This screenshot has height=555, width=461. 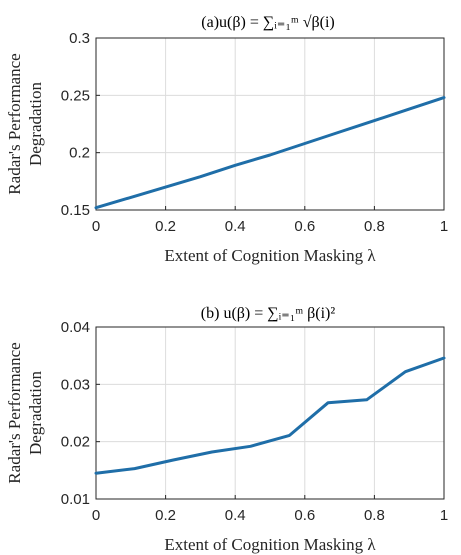 What do you see at coordinates (444, 226) in the screenshot?
I see `chart-a-xtick-label: 1` at bounding box center [444, 226].